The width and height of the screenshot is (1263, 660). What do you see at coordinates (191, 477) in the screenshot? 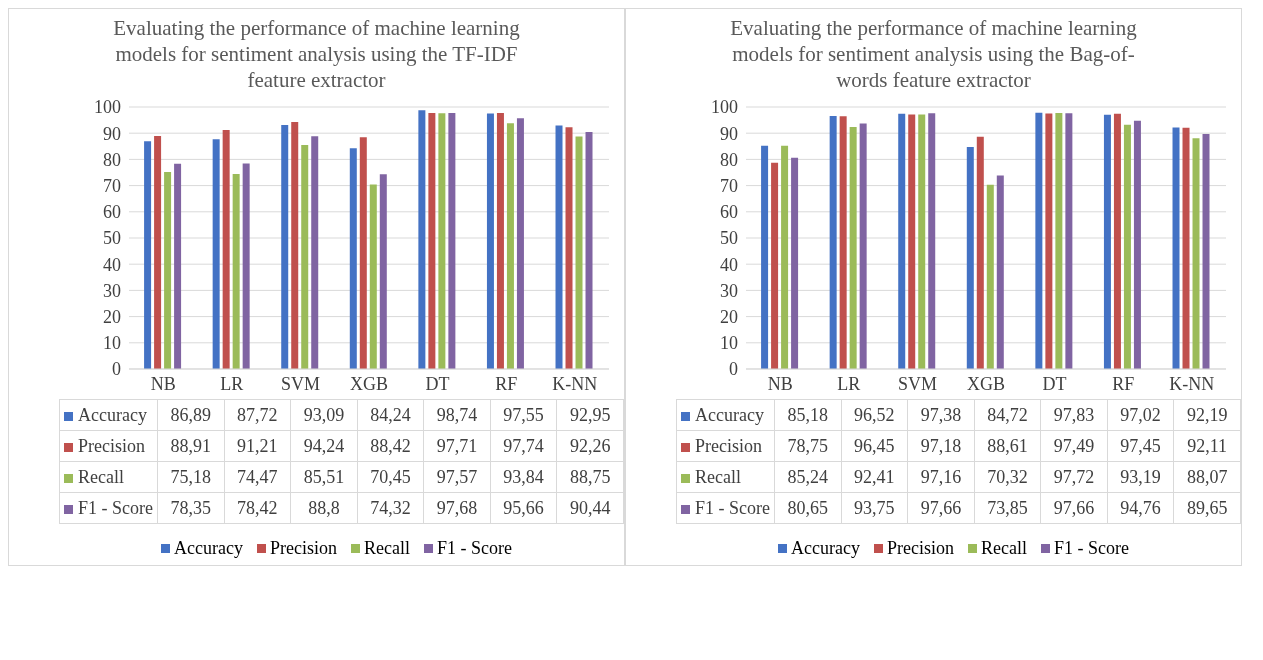
I see `data-label: 75,18` at bounding box center [191, 477].